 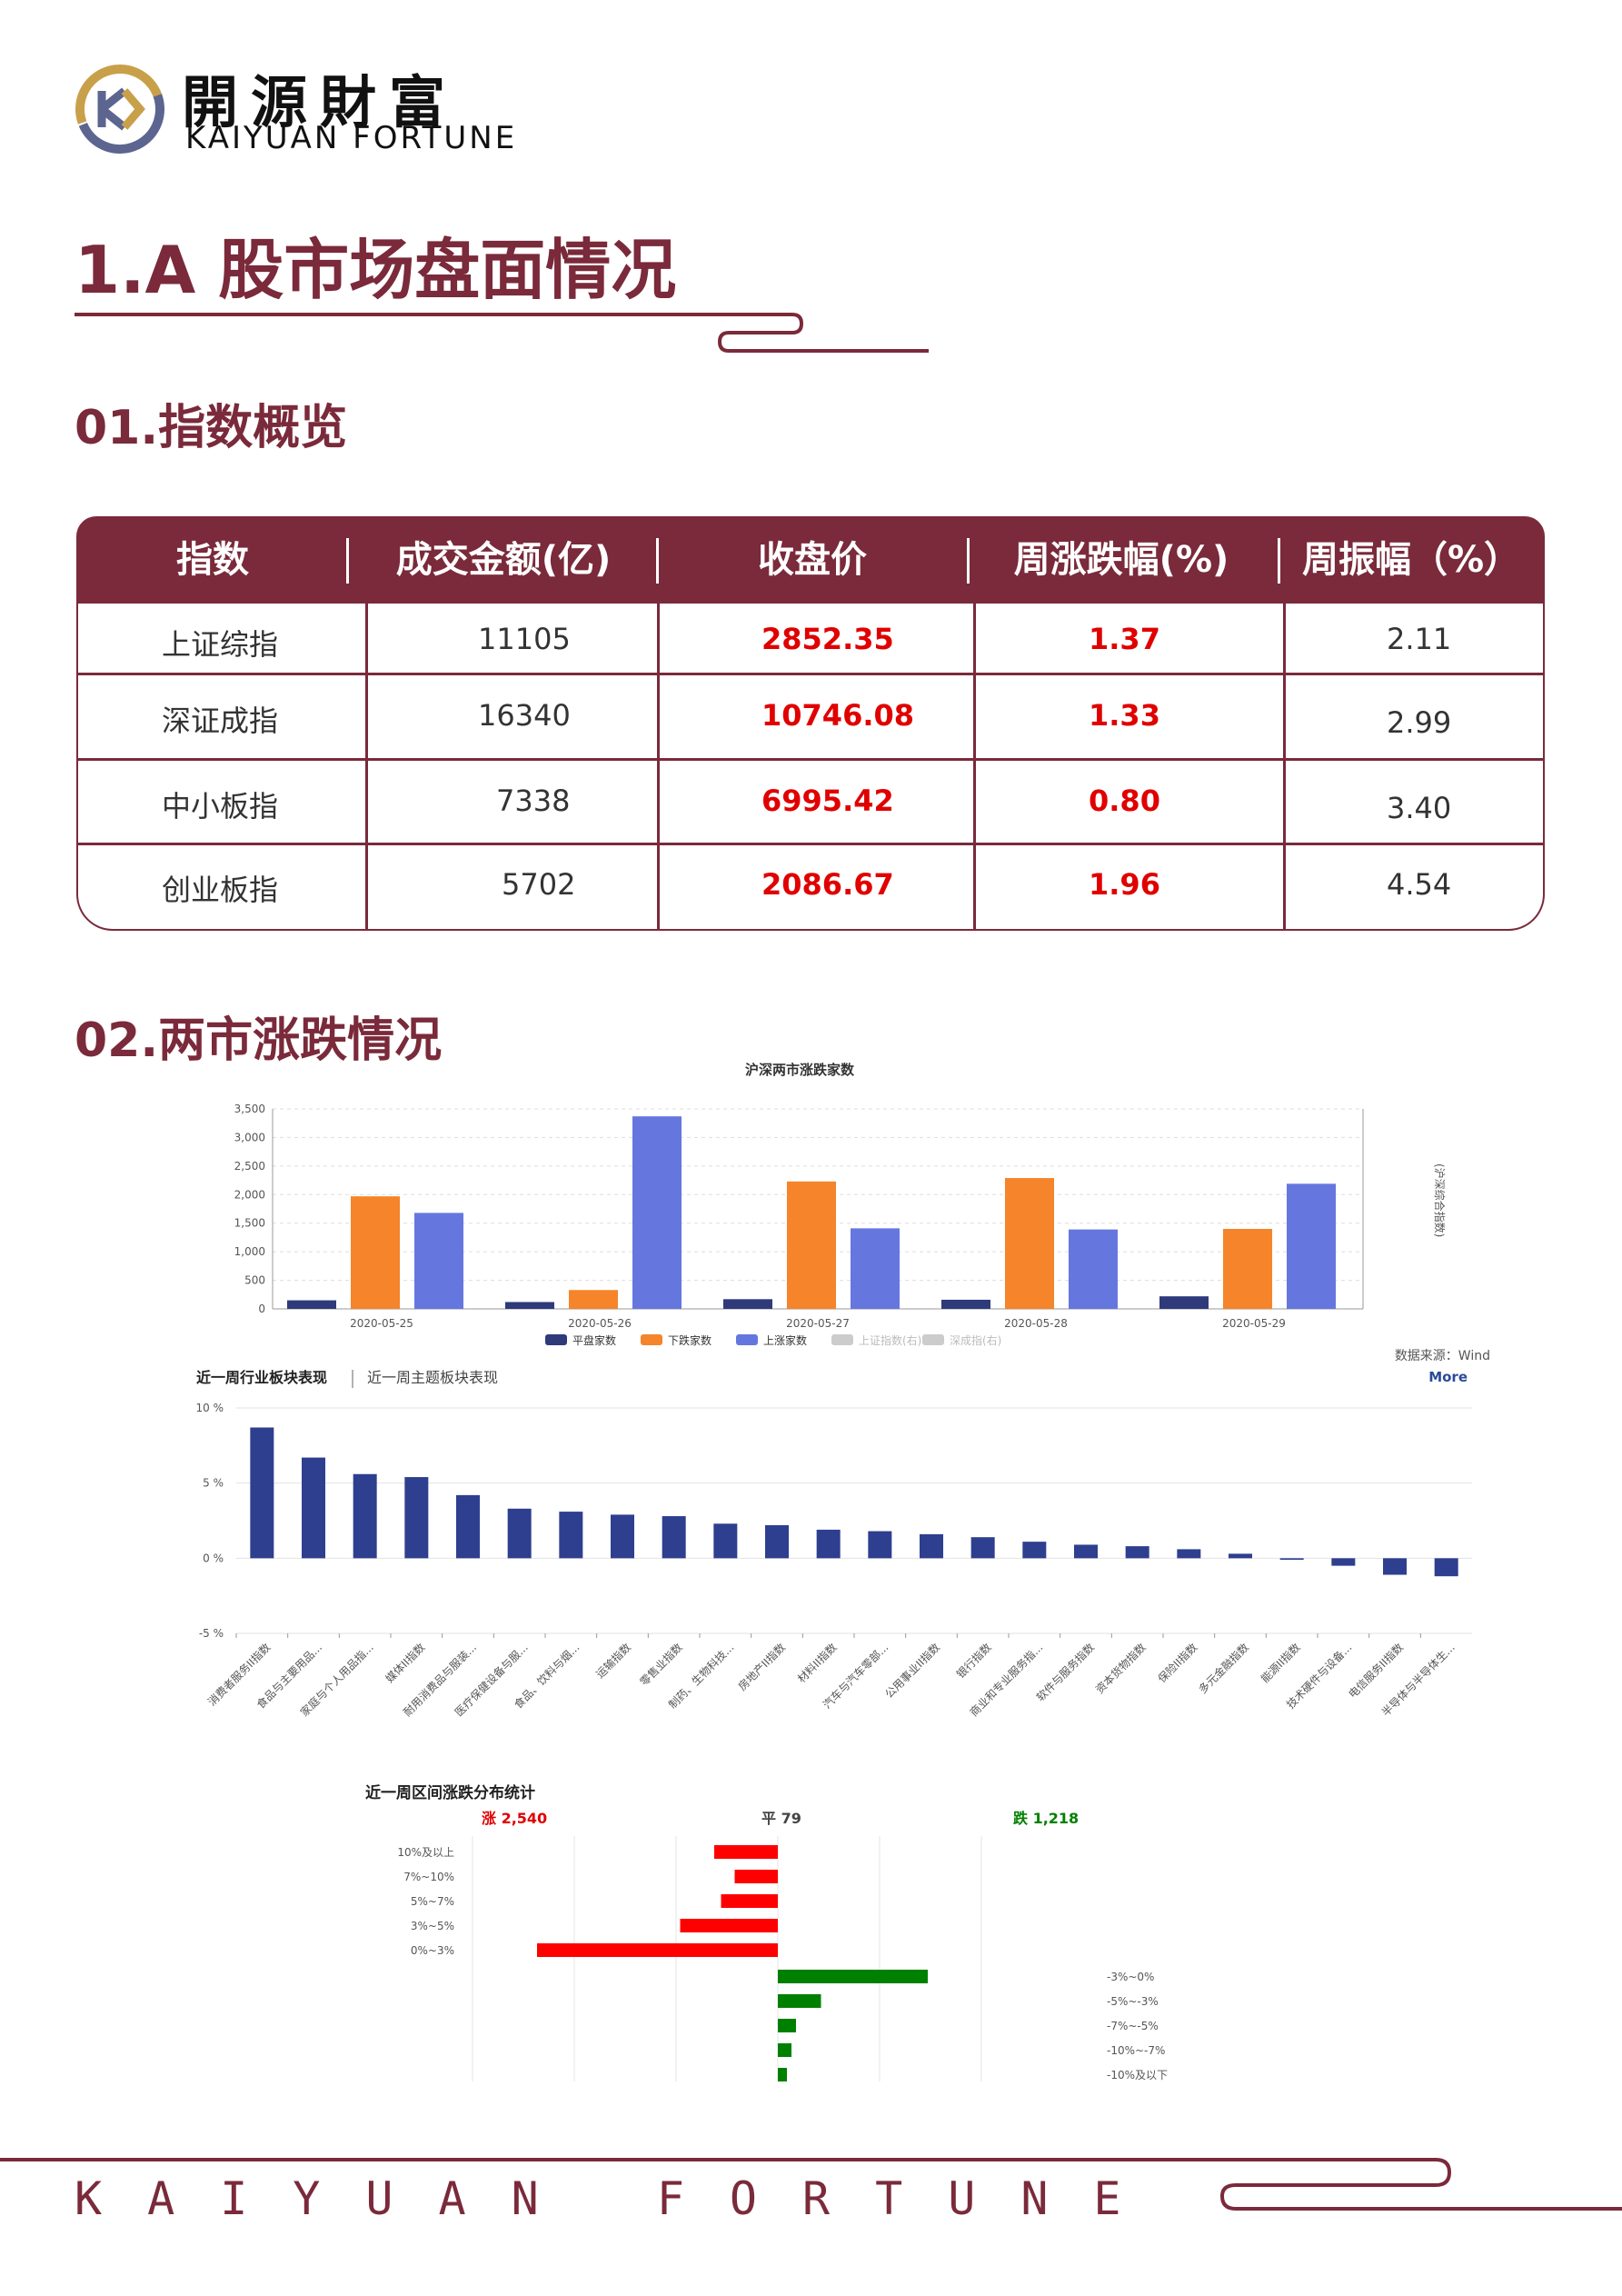 What do you see at coordinates (261, 1309) in the screenshot?
I see `y-tick-label: 0` at bounding box center [261, 1309].